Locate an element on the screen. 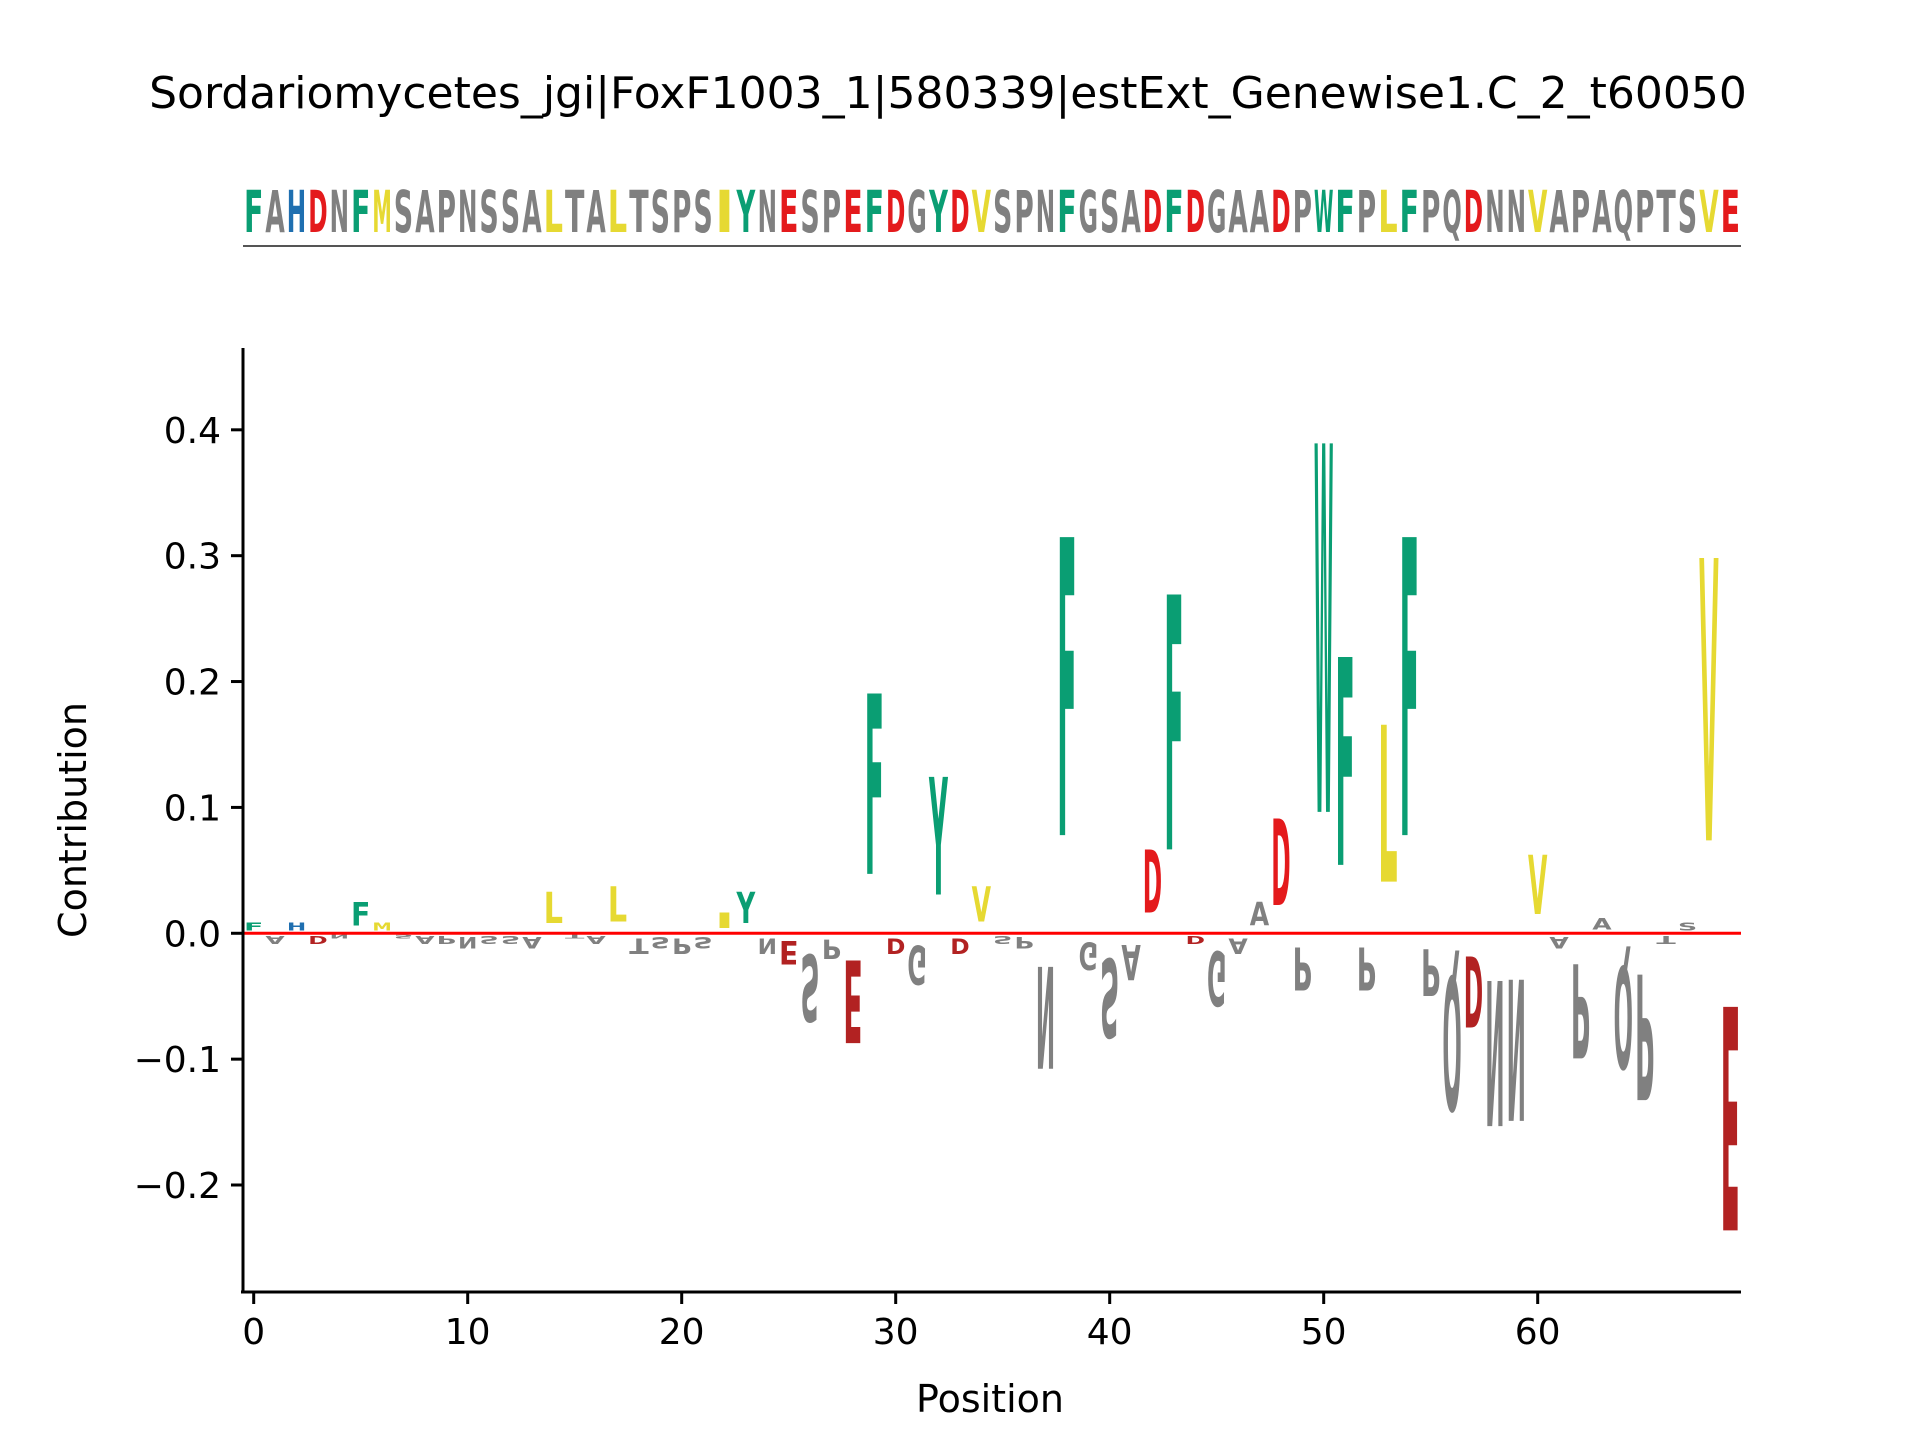 The width and height of the screenshot is (1920, 1440). sequence-letter: T is located at coordinates (574, 212).